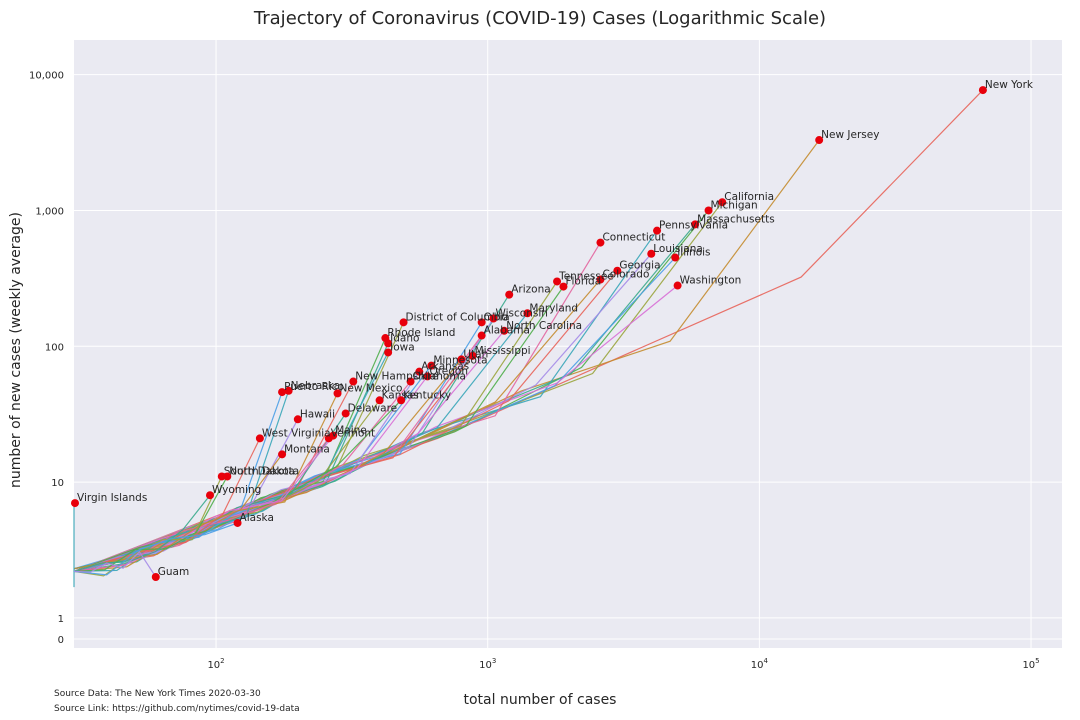 The image size is (1080, 720). What do you see at coordinates (540, 700) in the screenshot?
I see `x-axis-label: total number of cases` at bounding box center [540, 700].